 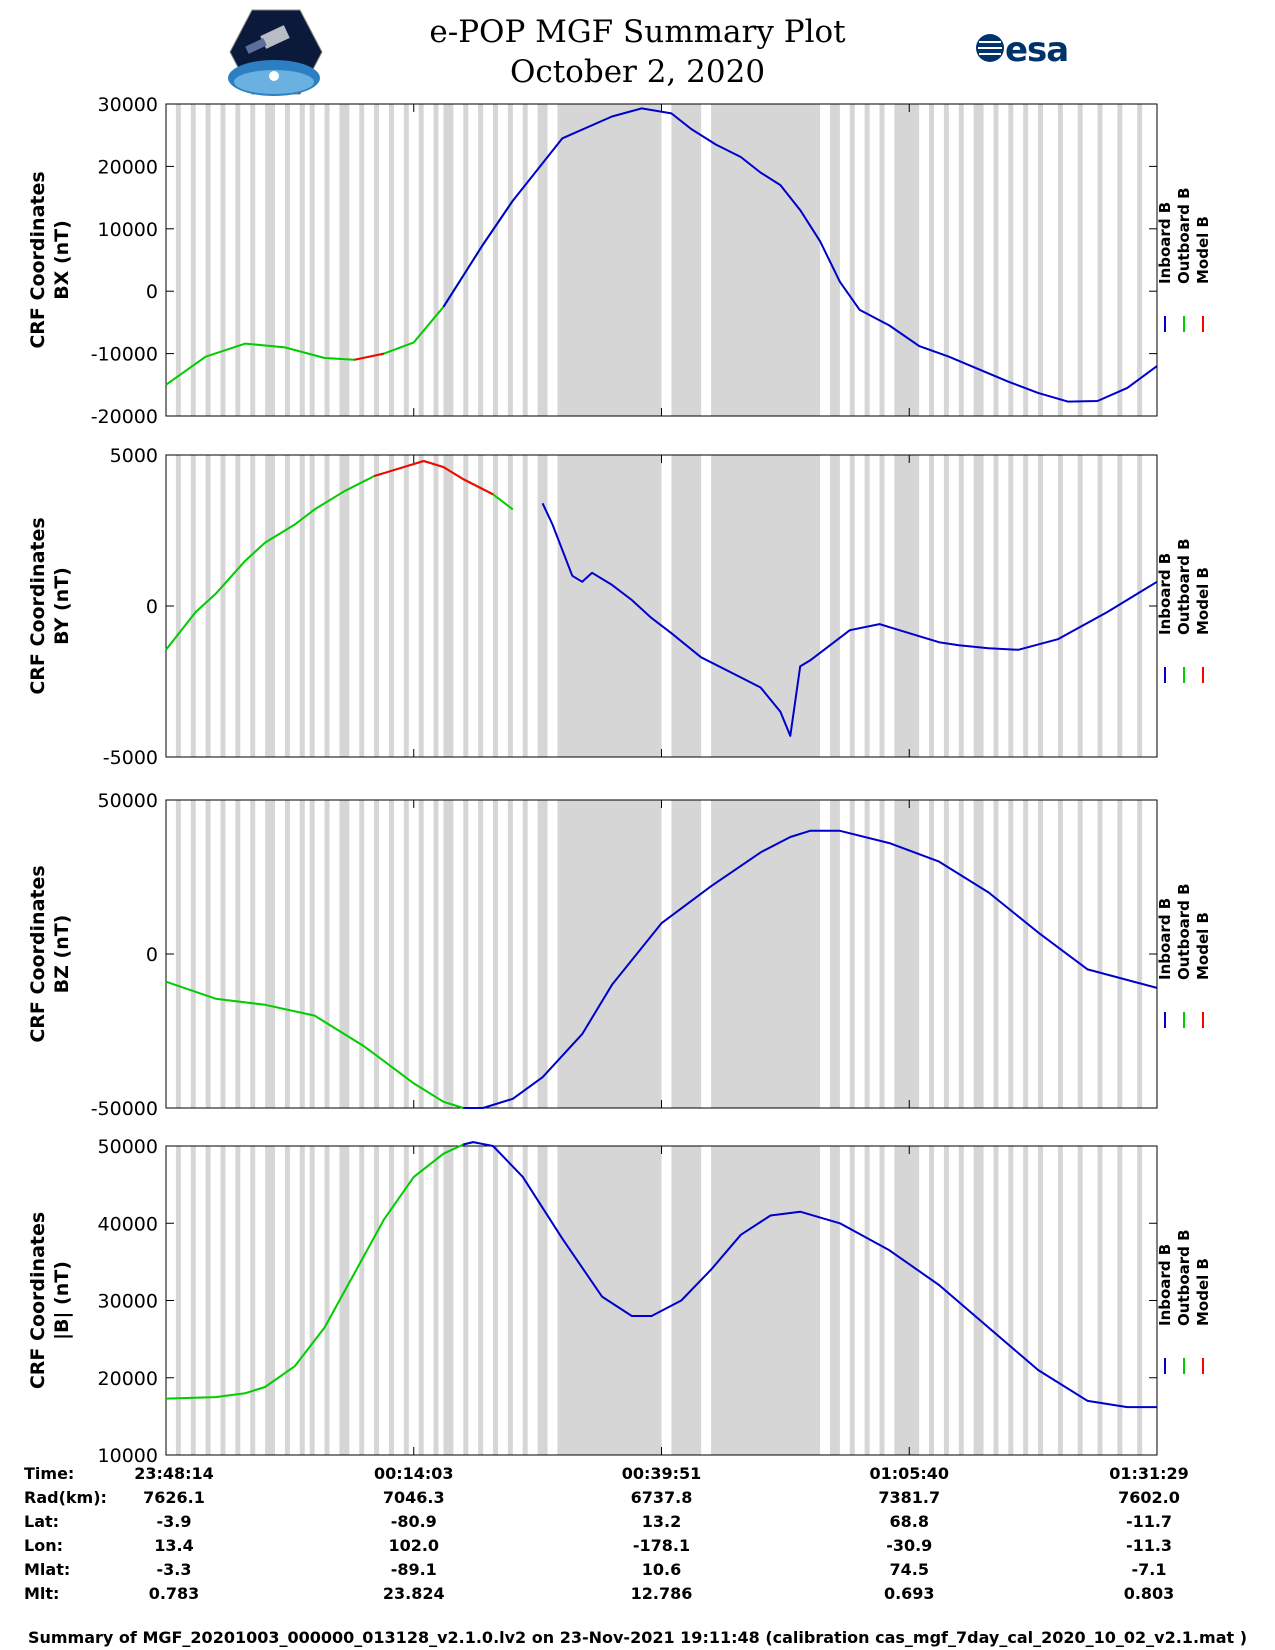 What do you see at coordinates (637, 1524) in the screenshot?
I see `info-row: Lat: -3.9 -80.9 13.2 68.8 -11.7` at bounding box center [637, 1524].